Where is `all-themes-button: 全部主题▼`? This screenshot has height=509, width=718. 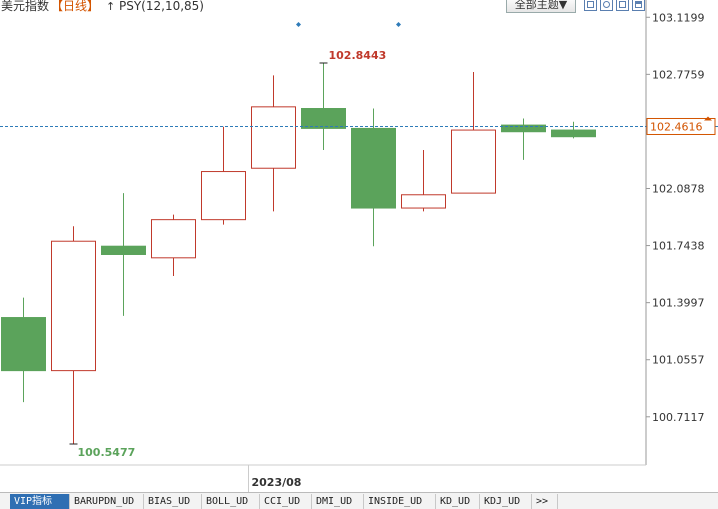 all-themes-button: 全部主题▼ is located at coordinates (541, 6).